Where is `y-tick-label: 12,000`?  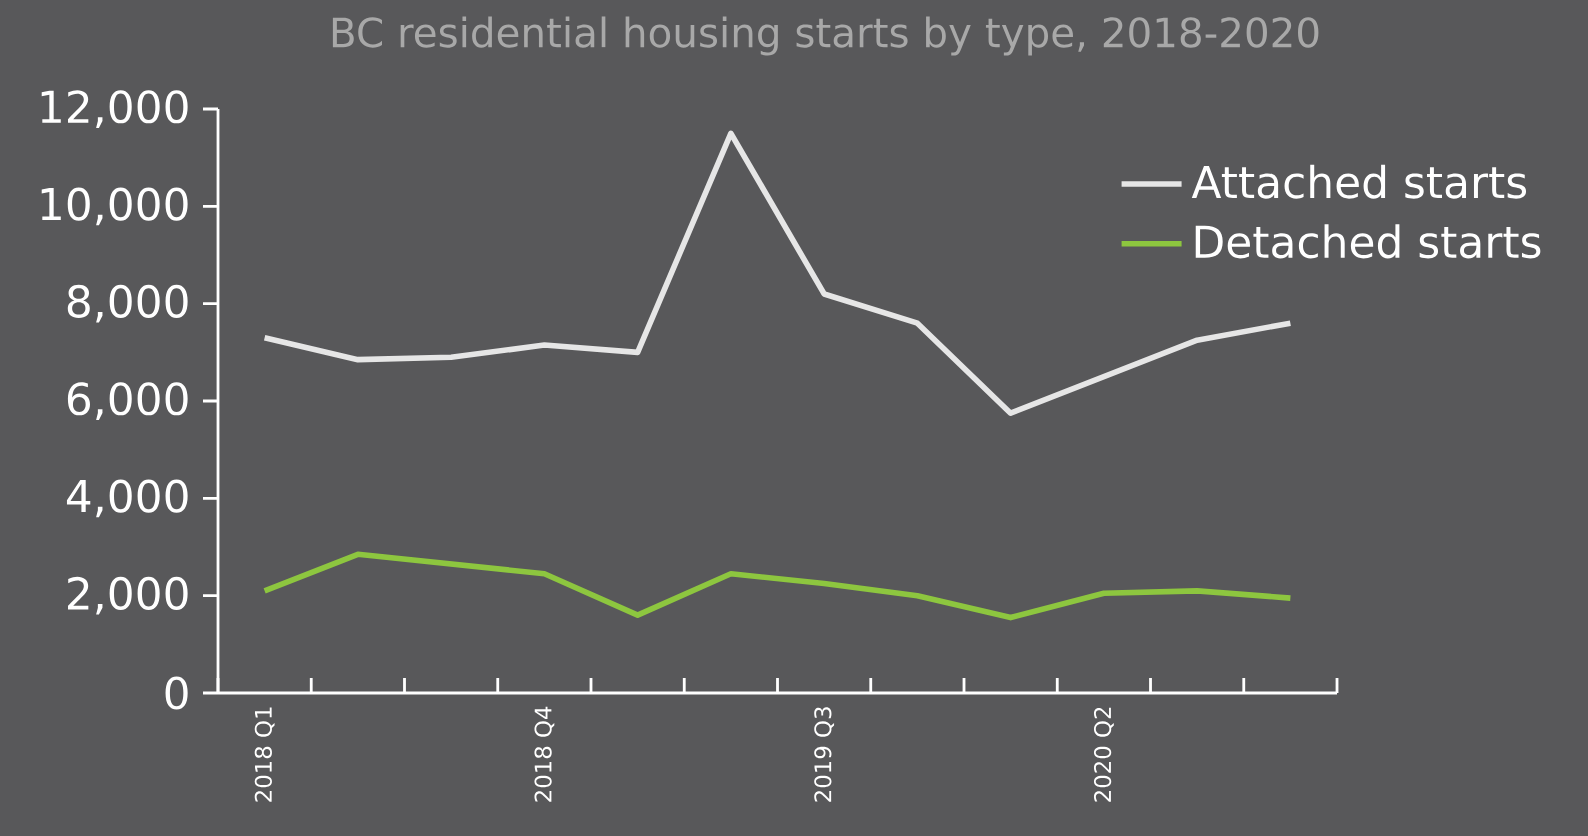
y-tick-label: 12,000 is located at coordinates (114, 109).